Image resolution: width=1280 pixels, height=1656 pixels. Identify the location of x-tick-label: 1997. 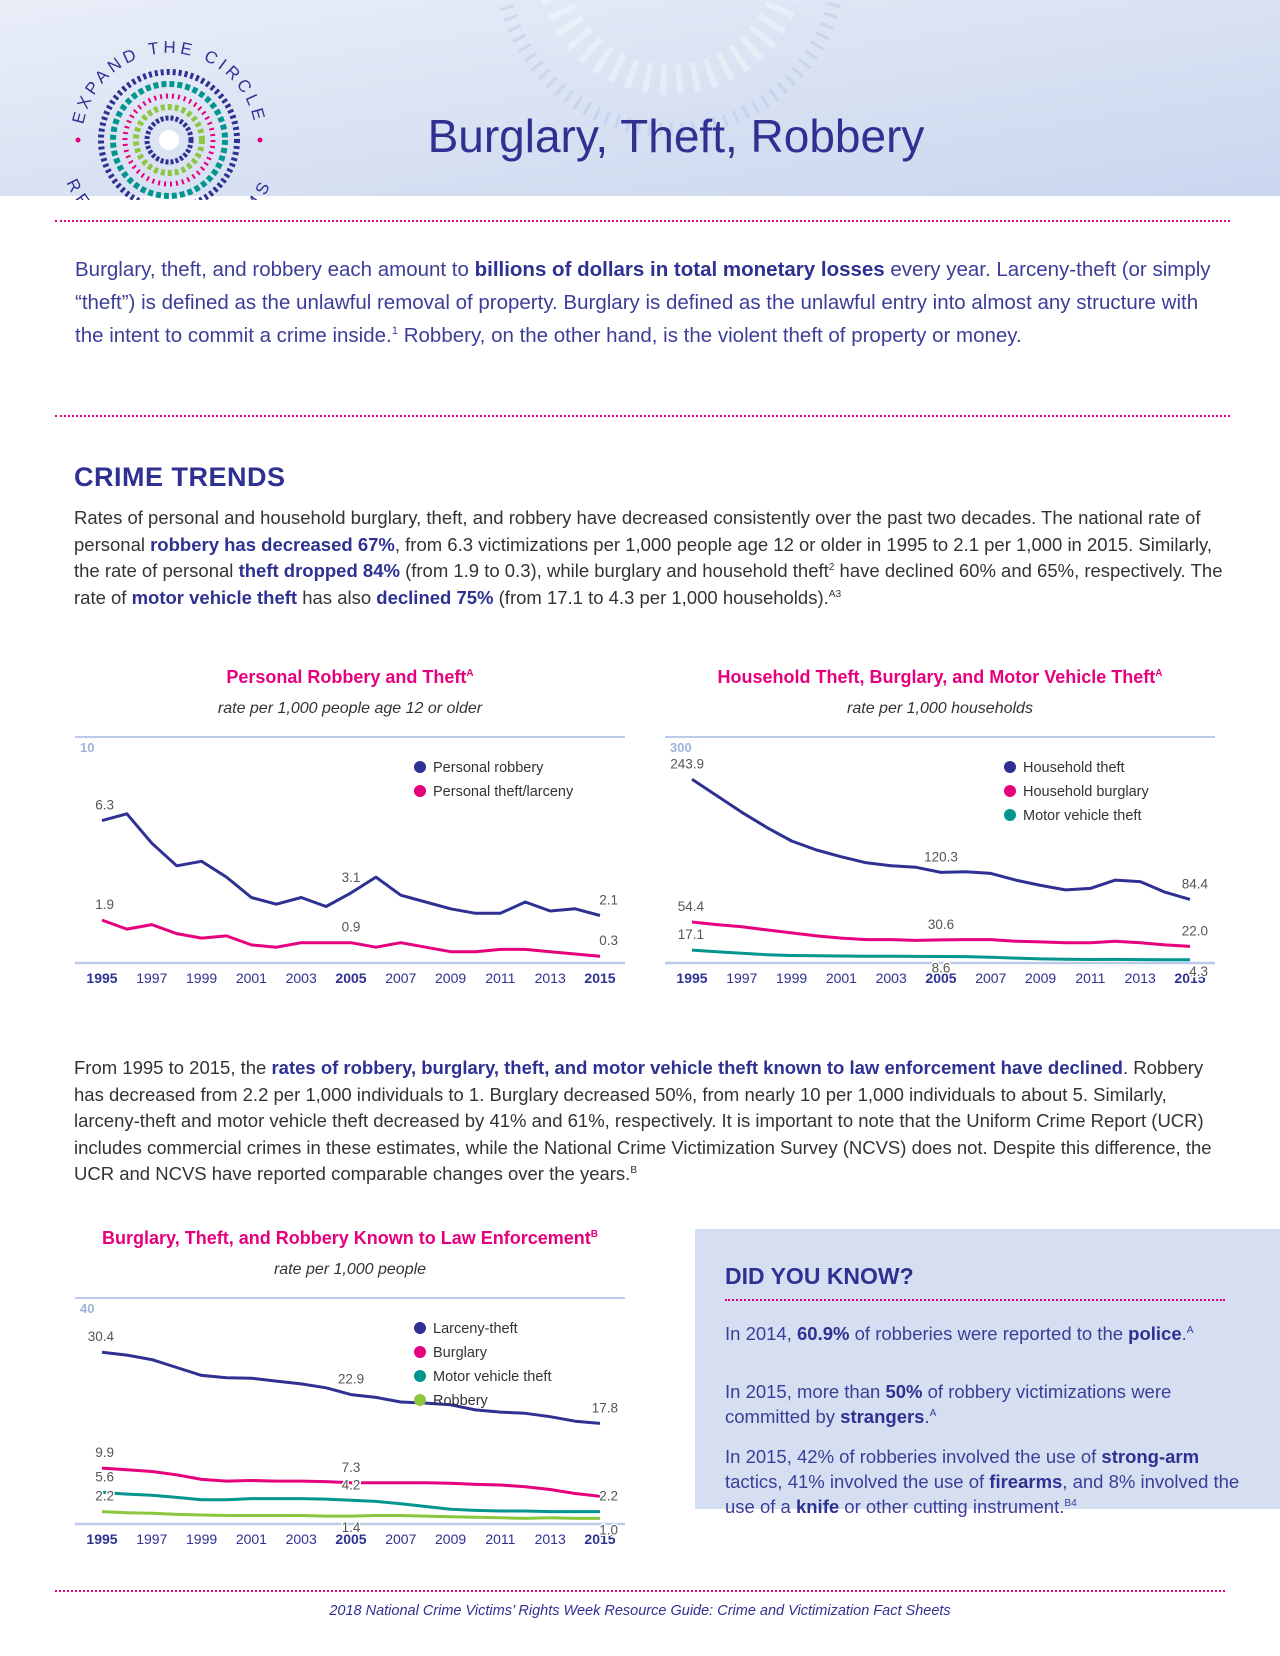
(151, 1539).